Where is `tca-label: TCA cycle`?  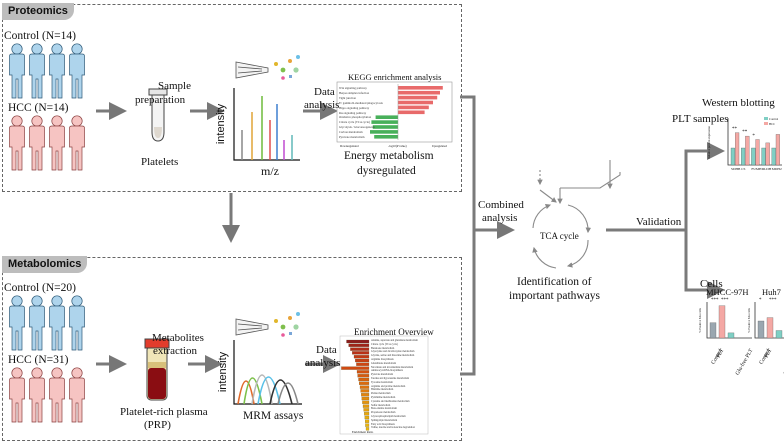 tca-label: TCA cycle is located at coordinates (559, 236).